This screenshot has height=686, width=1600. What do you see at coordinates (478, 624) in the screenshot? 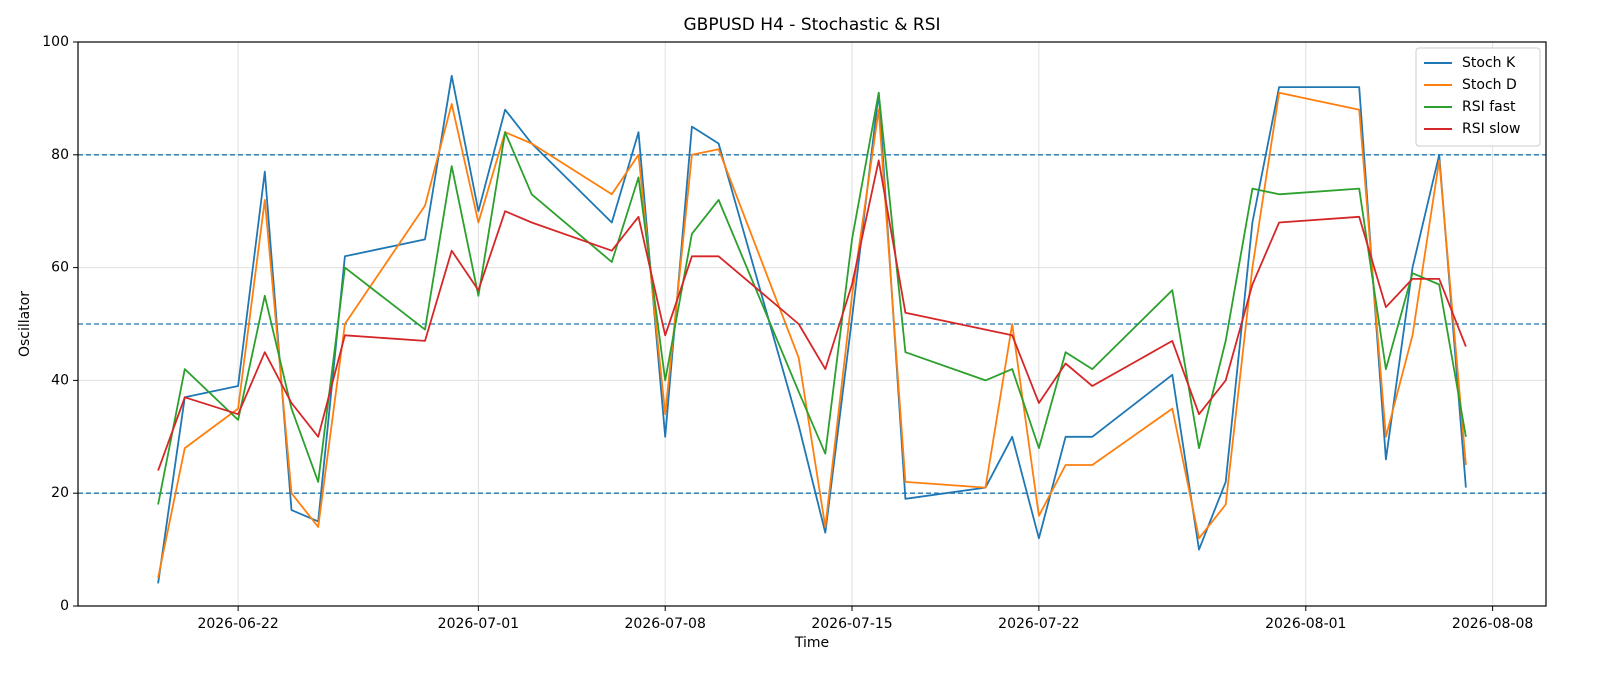
I see `x-tick-label: 2026-07-01` at bounding box center [478, 624].